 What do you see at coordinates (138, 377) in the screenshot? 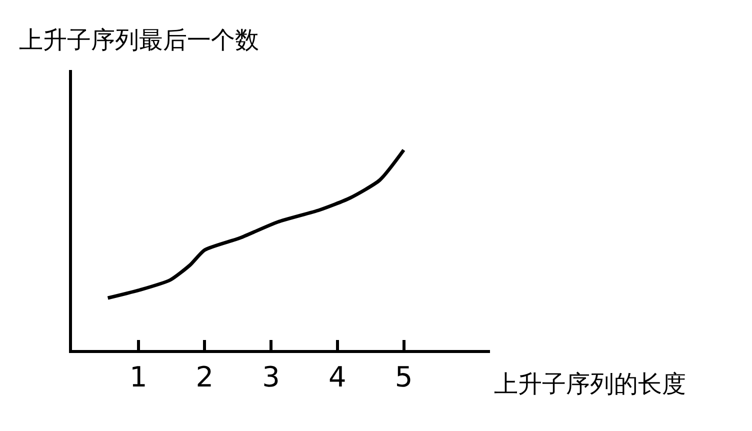
I see `x-tick-label: 1` at bounding box center [138, 377].